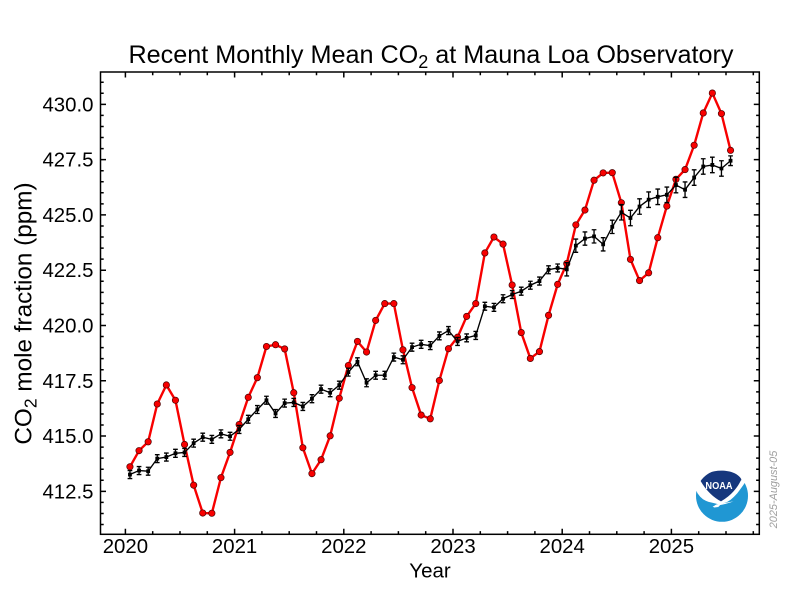  Describe the element at coordinates (67, 271) in the screenshot. I see `svg-text: 422.5` at that location.